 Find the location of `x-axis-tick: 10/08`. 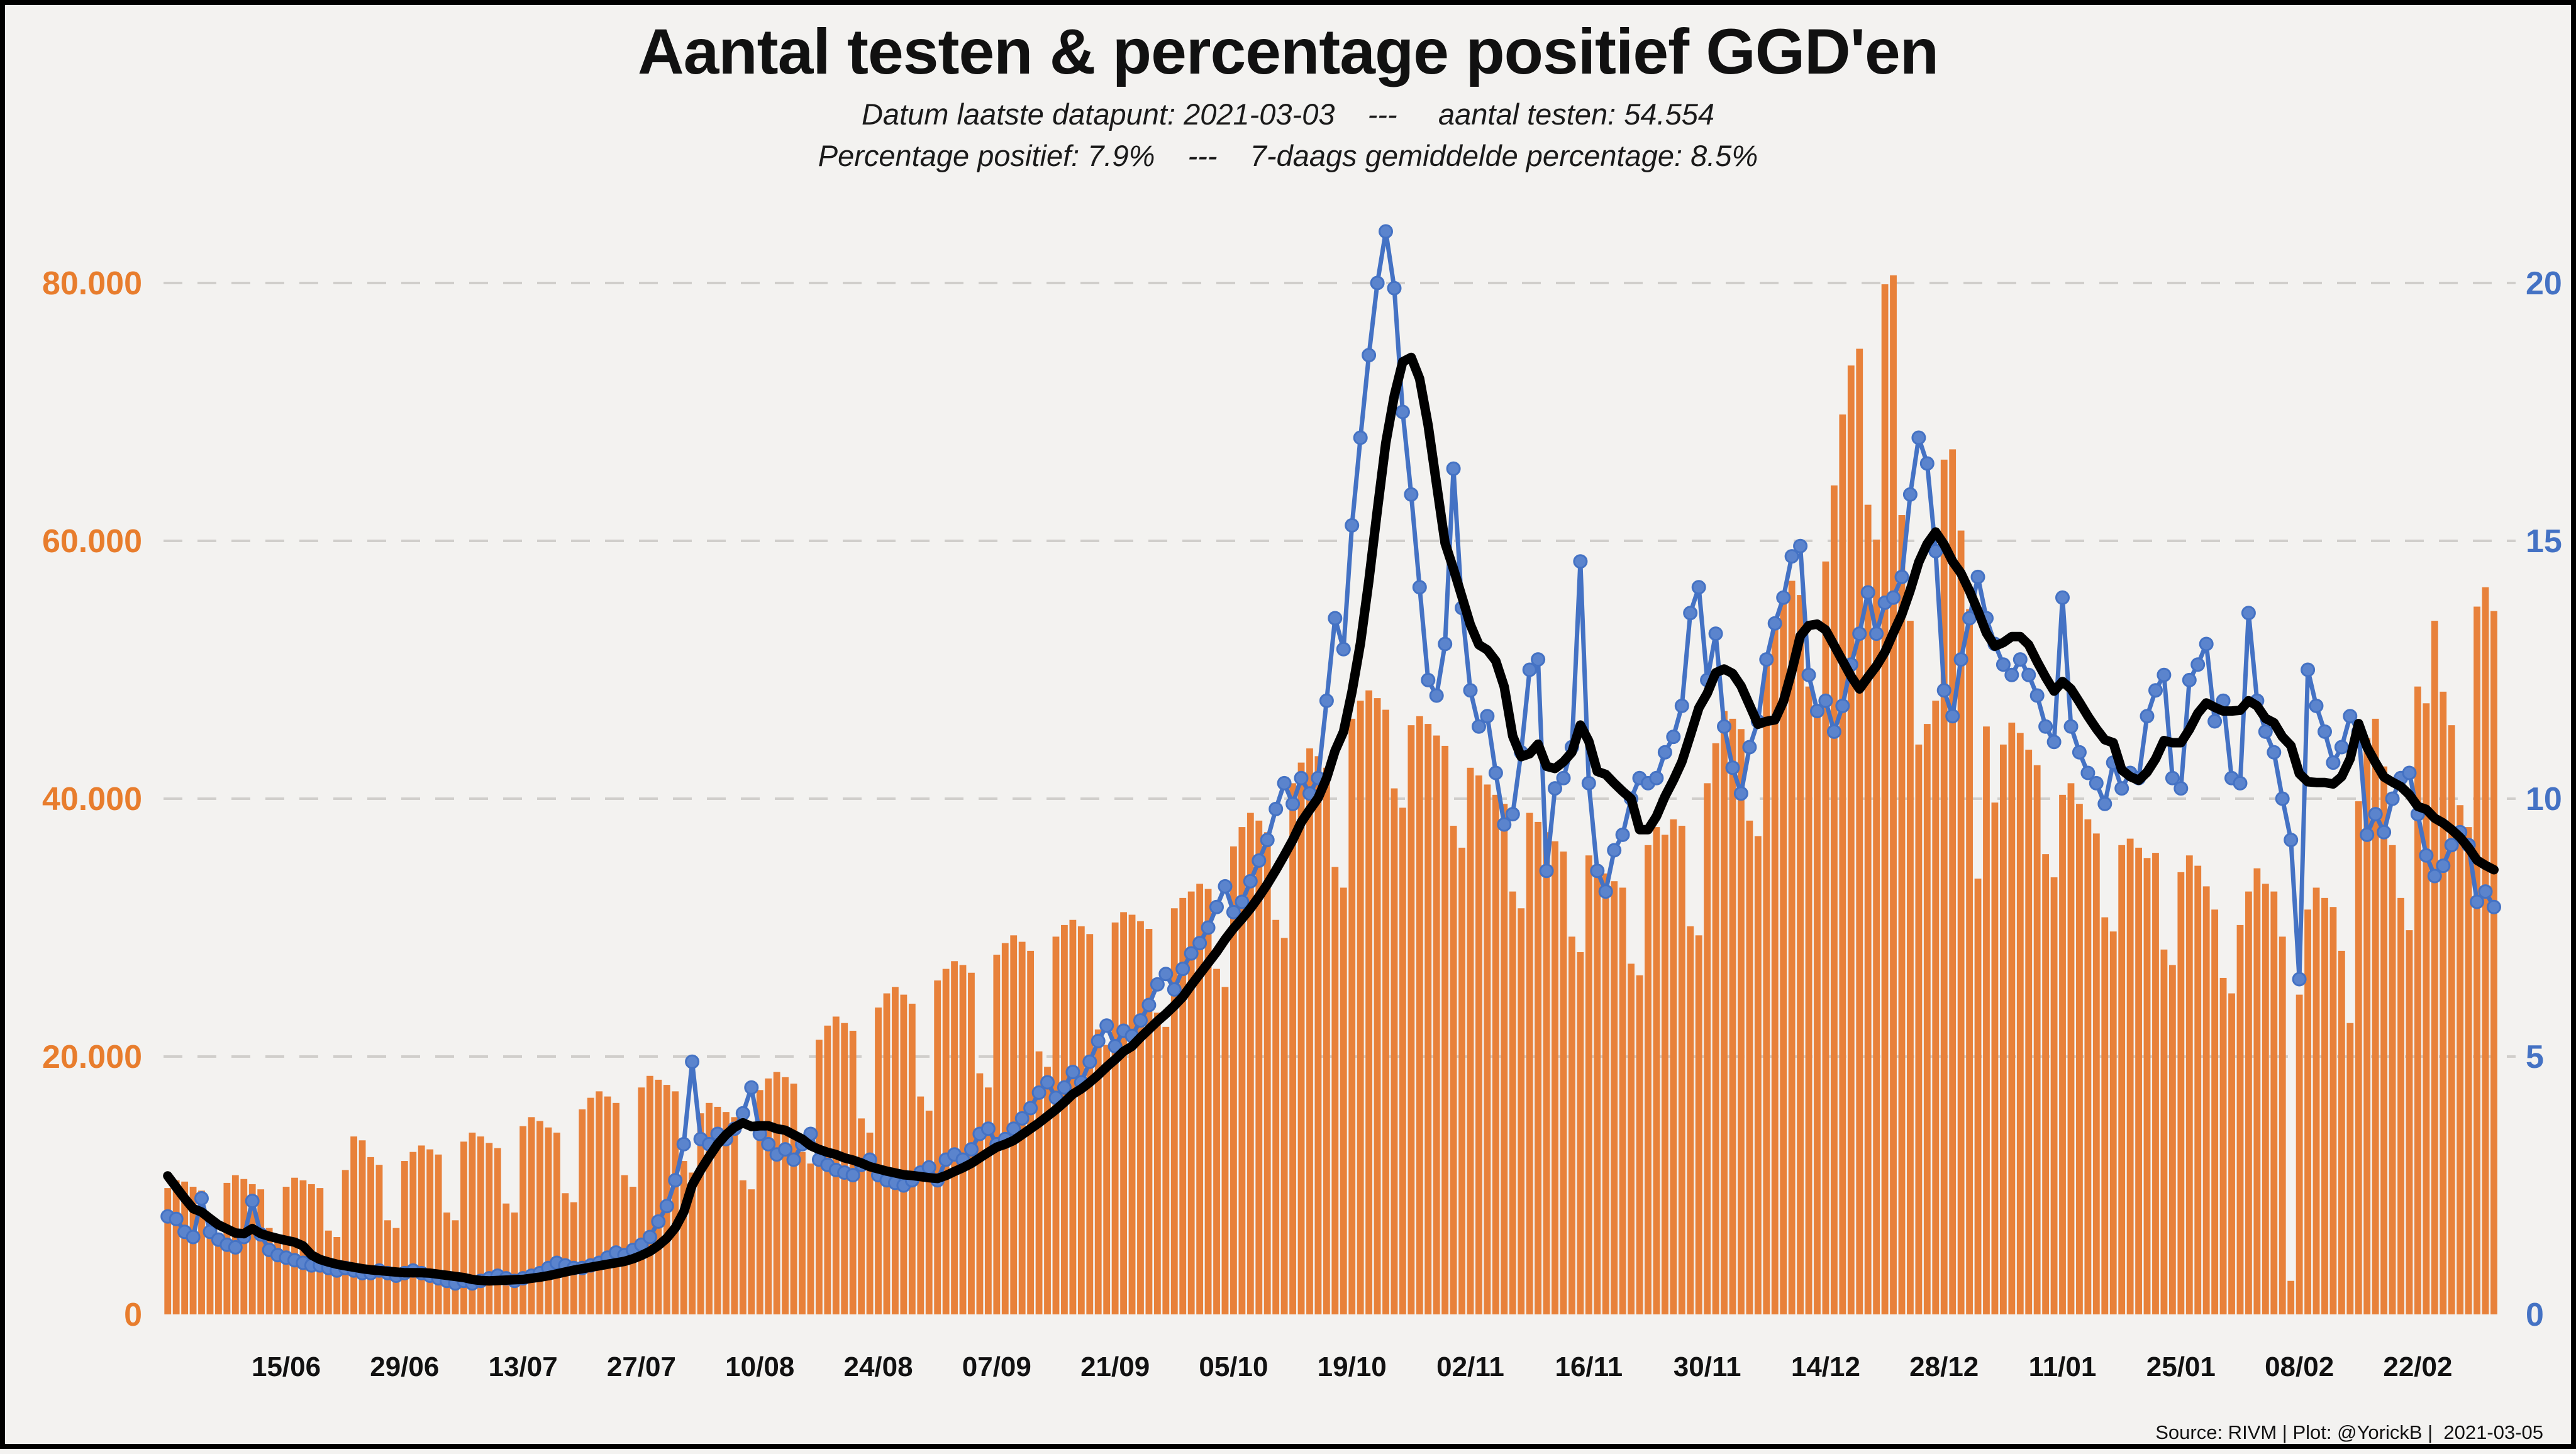

x-axis-tick: 10/08 is located at coordinates (759, 1366).